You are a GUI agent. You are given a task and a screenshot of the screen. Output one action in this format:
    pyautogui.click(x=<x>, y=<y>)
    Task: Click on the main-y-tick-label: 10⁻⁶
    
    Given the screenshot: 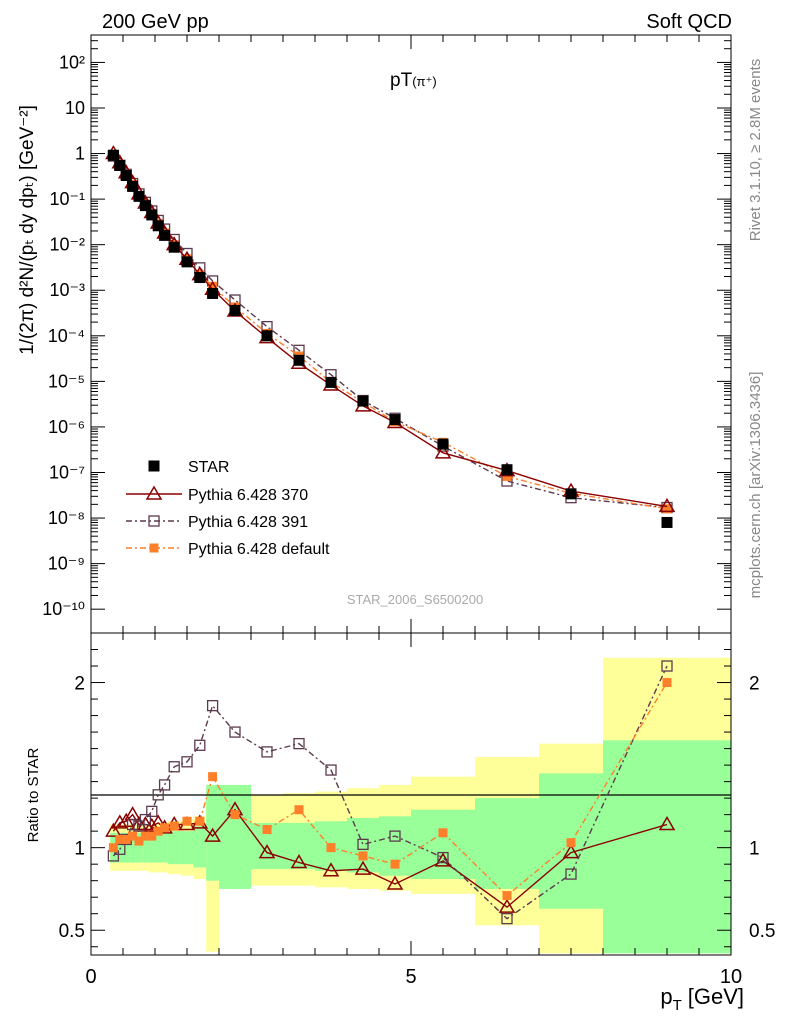 What is the action you would take?
    pyautogui.click(x=66, y=427)
    